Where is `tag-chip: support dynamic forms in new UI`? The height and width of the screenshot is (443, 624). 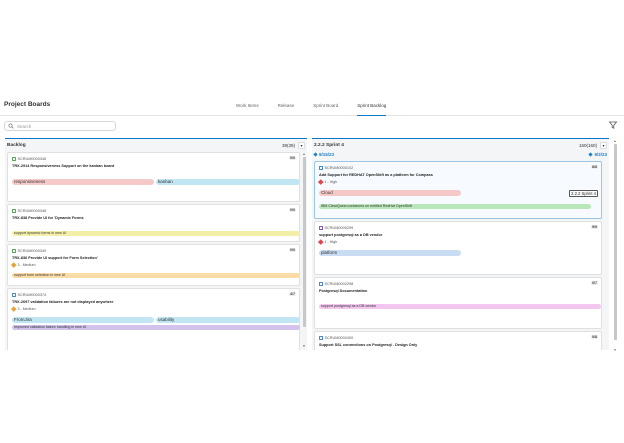
tag-chip: support dynamic forms in new UI is located at coordinates (156, 233).